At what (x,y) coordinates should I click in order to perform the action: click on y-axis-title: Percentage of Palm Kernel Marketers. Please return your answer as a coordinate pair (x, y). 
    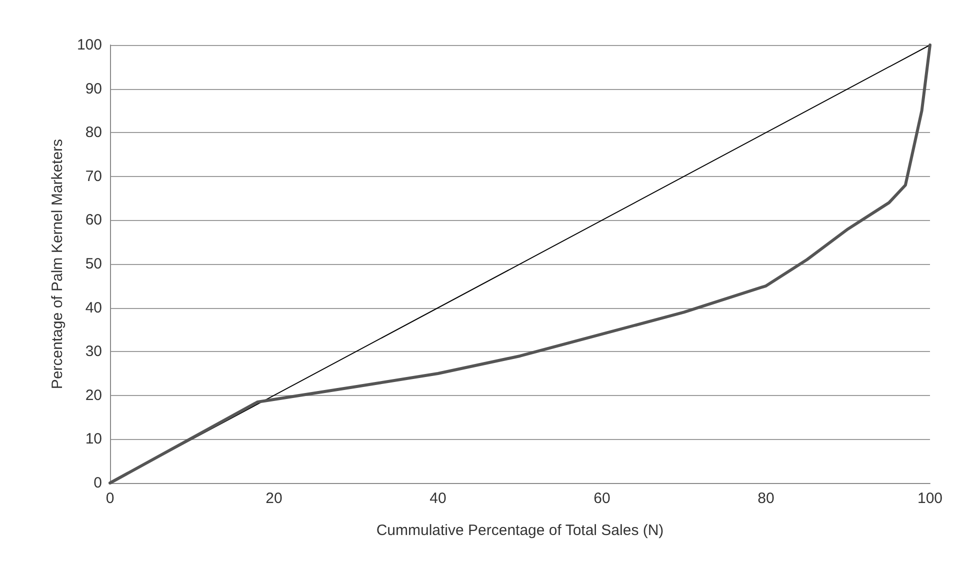
    Looking at the image, I should click on (57, 264).